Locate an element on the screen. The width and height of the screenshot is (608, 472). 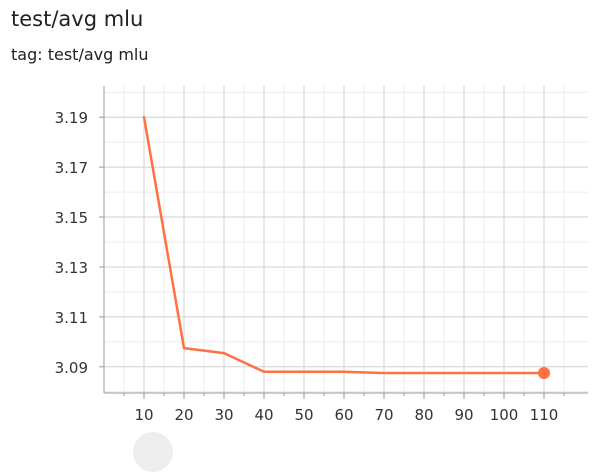
card-title: test/avg mlu is located at coordinates (77, 19).